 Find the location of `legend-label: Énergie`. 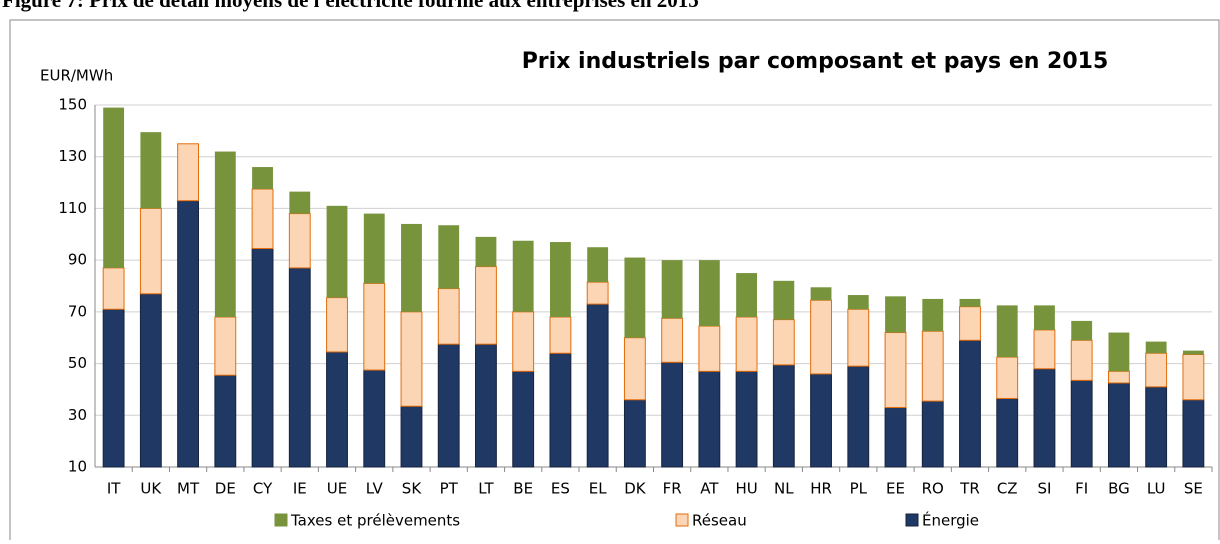

legend-label: Énergie is located at coordinates (950, 520).